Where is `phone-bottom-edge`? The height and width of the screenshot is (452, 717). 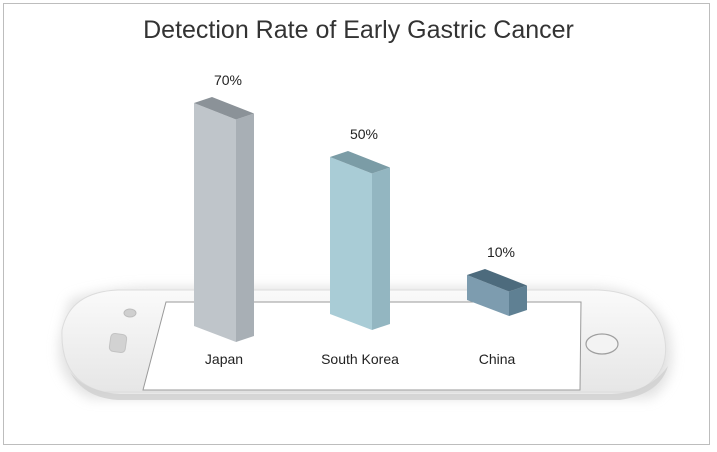 phone-bottom-edge is located at coordinates (369, 383).